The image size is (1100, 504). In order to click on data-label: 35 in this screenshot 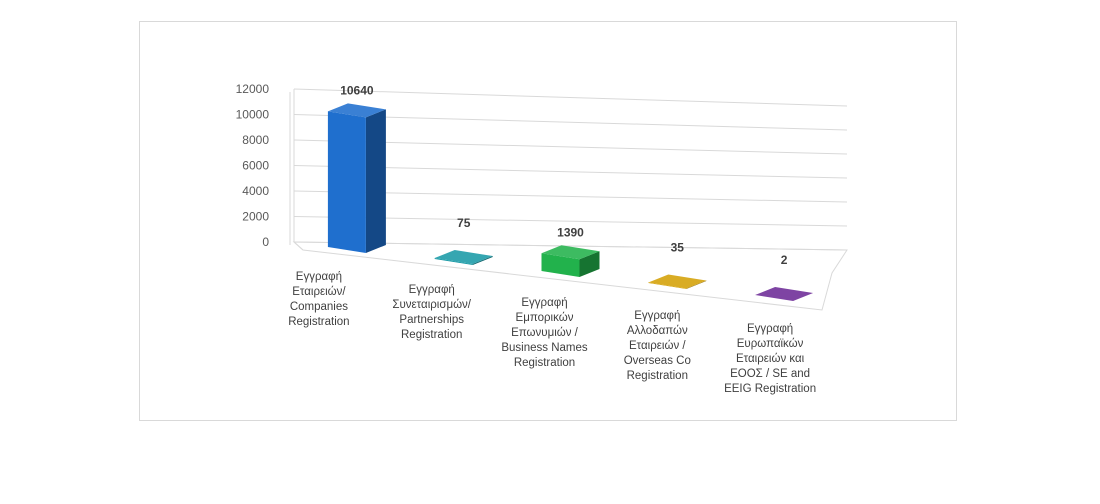, I will do `click(678, 248)`.